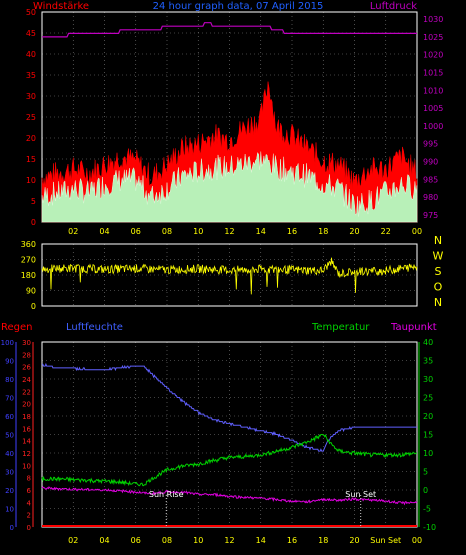  What do you see at coordinates (417, 540) in the screenshot?
I see `time-tick-label: 00` at bounding box center [417, 540].